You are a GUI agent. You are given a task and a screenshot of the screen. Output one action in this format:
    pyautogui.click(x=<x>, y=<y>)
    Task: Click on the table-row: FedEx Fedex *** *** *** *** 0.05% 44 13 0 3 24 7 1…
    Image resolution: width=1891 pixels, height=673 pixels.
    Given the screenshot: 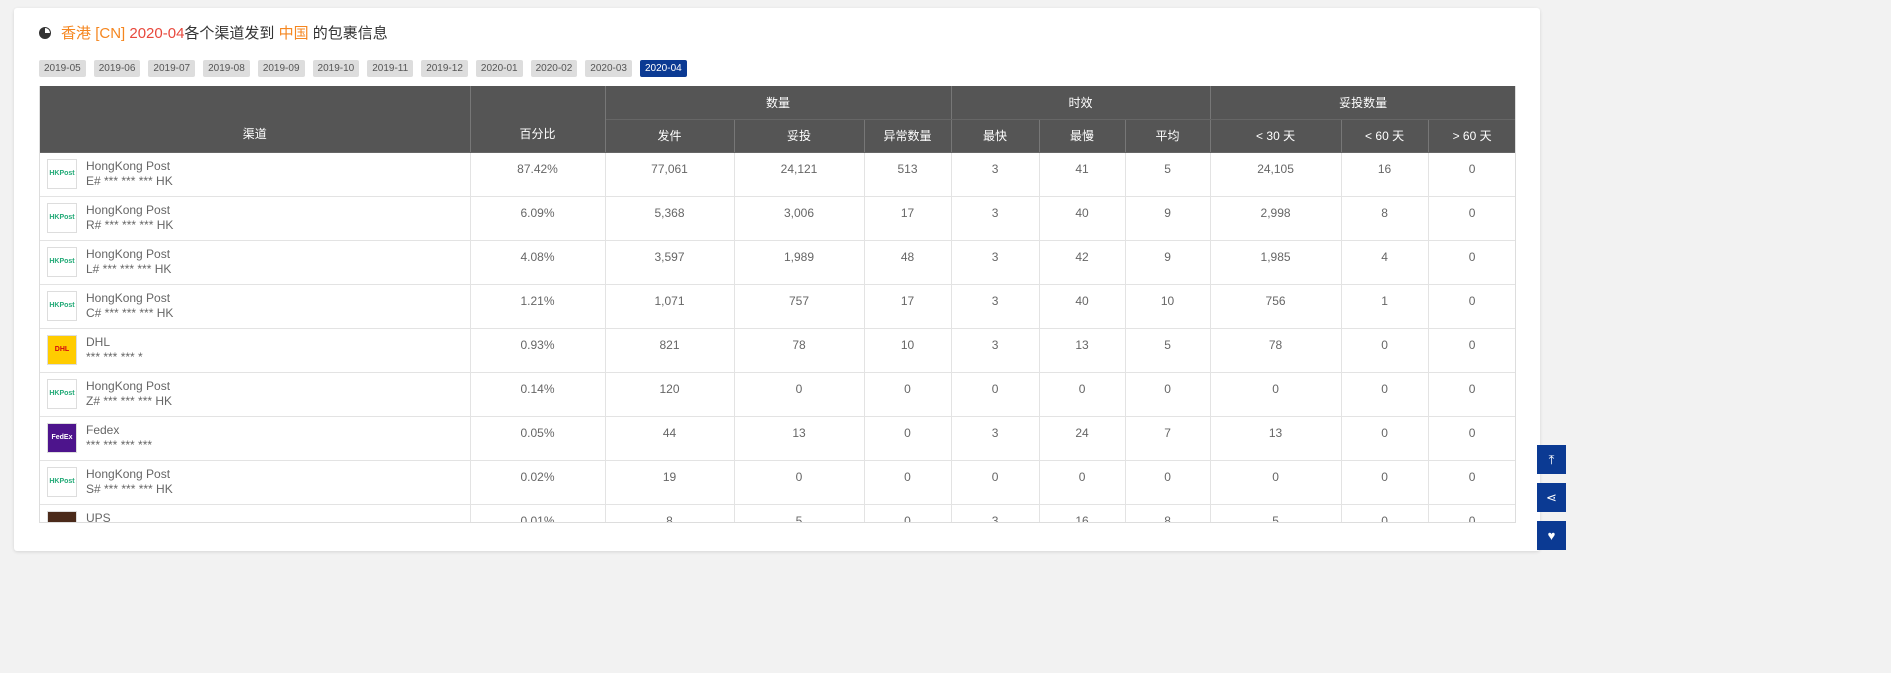 What is the action you would take?
    pyautogui.click(x=777, y=438)
    